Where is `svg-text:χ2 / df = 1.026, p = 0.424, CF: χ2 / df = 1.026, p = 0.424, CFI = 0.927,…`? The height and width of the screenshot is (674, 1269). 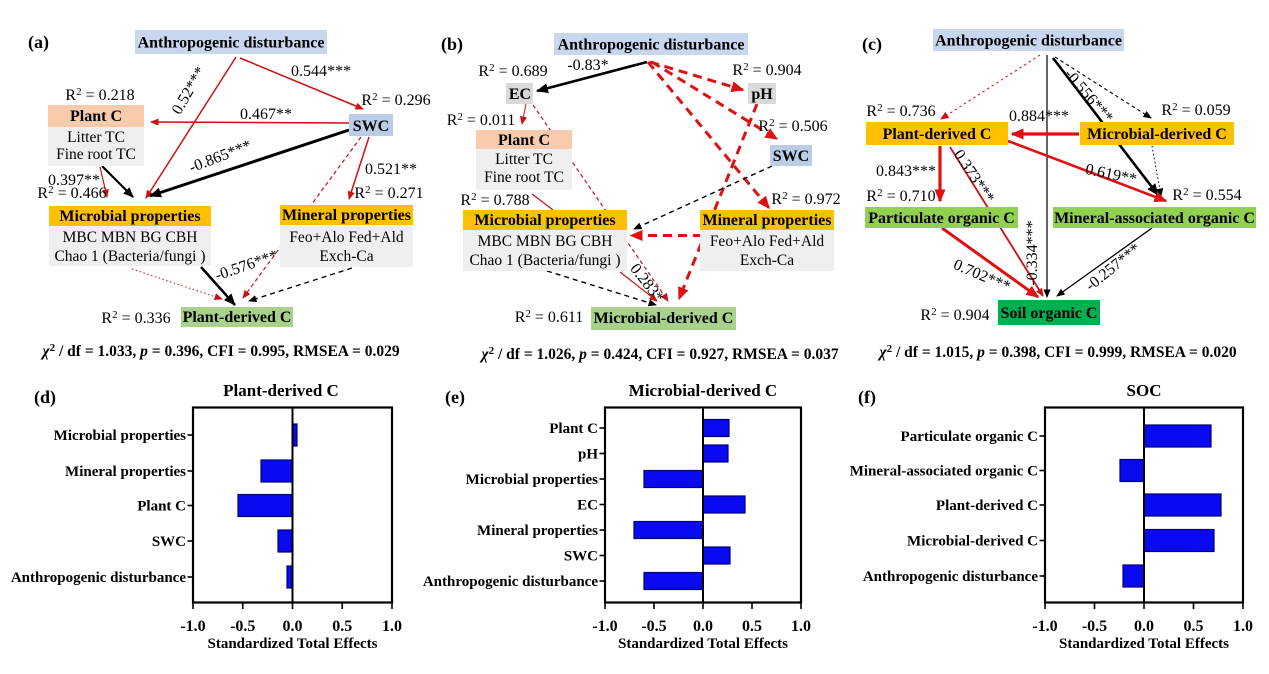
svg-text:χ2 / df = 1.026, p = 0.424, CF: χ2 / df = 1.026, p = 0.424, CFI = 0.927,… is located at coordinates (658, 354).